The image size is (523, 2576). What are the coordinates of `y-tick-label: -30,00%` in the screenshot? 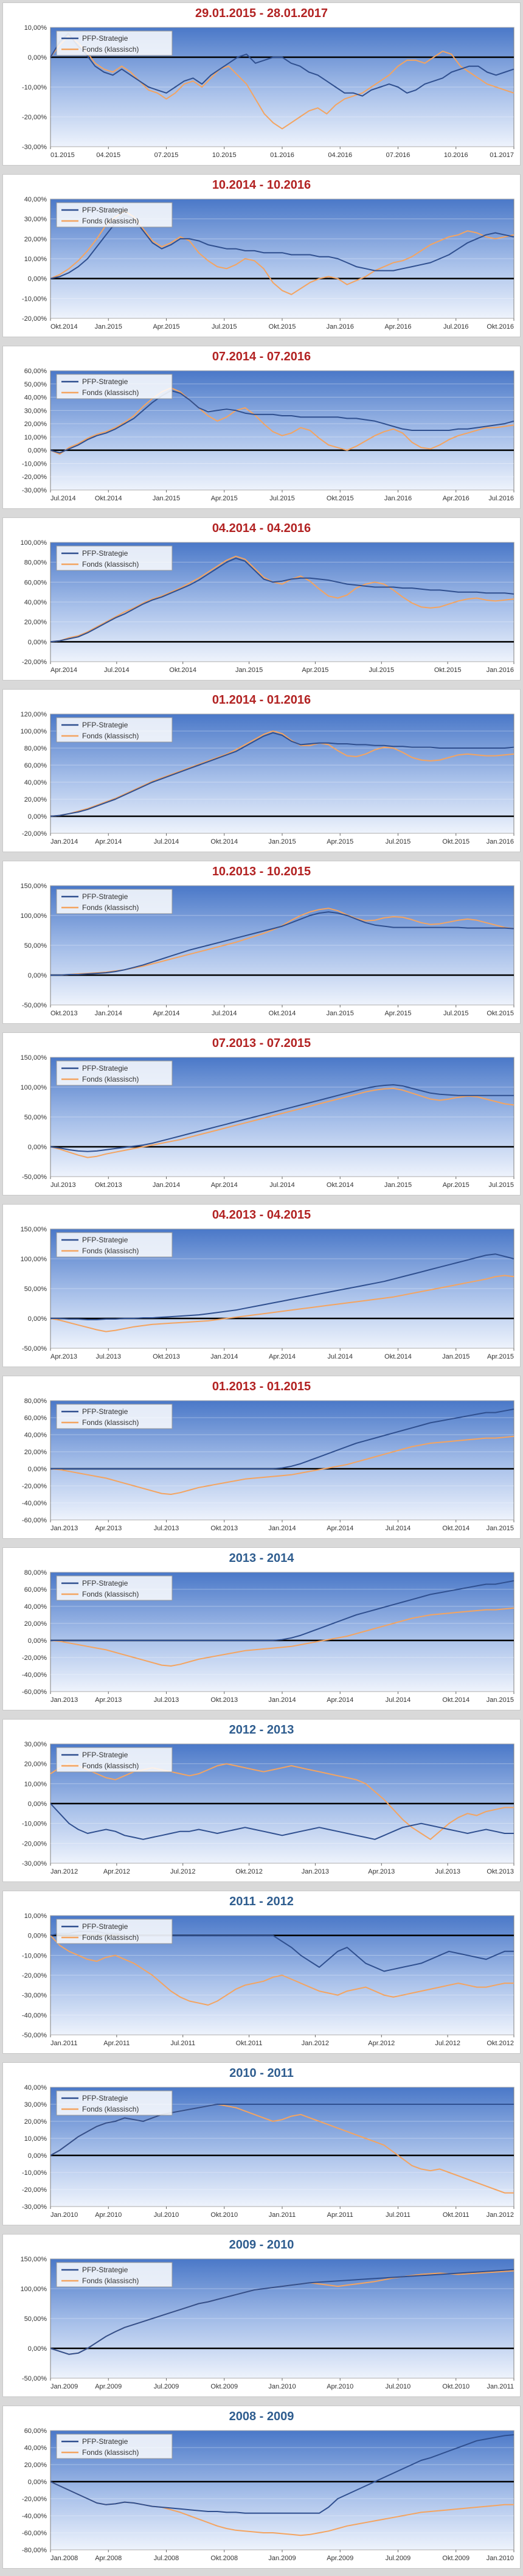 It's located at (35, 2207).